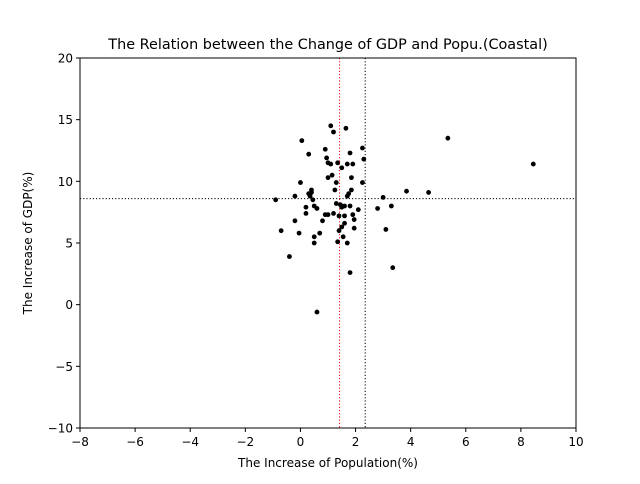 This screenshot has height=484, width=640. I want to click on y-tick-label: 5, so click(69, 244).